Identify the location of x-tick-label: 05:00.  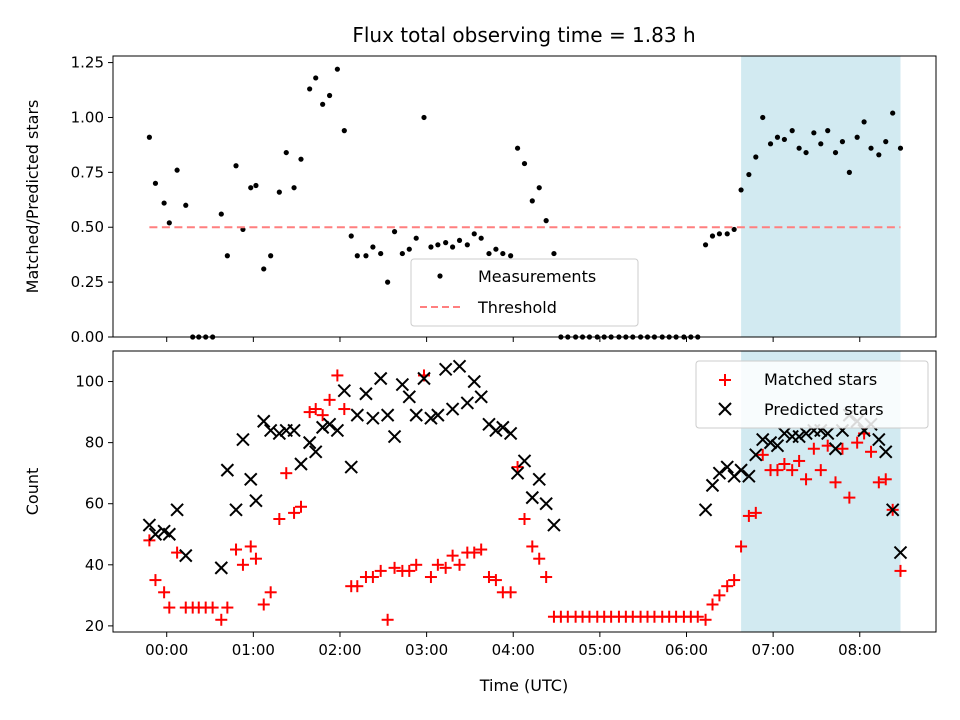
(599, 650).